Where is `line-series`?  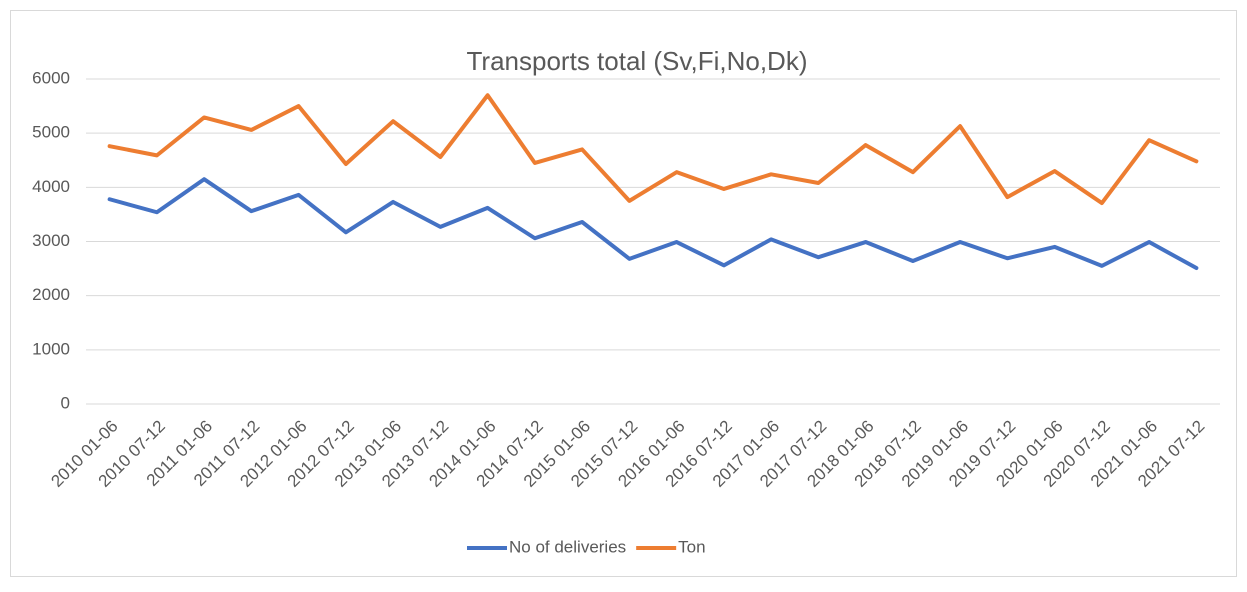
line-series is located at coordinates (653, 224).